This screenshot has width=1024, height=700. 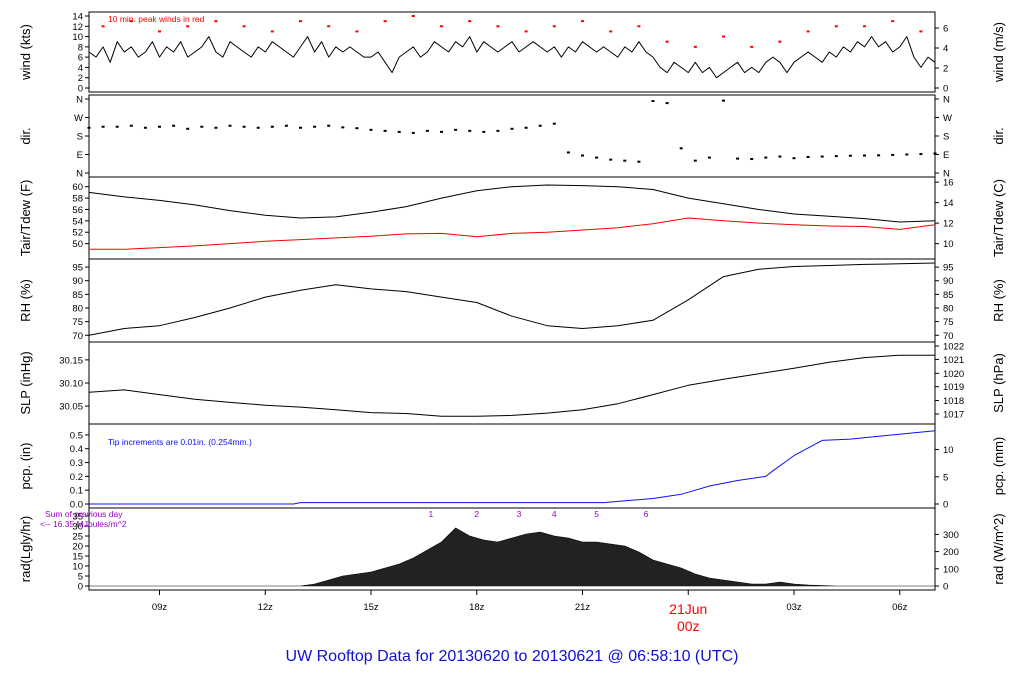 I want to click on peak-wind-note: 10 min. peak winds in red, so click(x=156, y=19).